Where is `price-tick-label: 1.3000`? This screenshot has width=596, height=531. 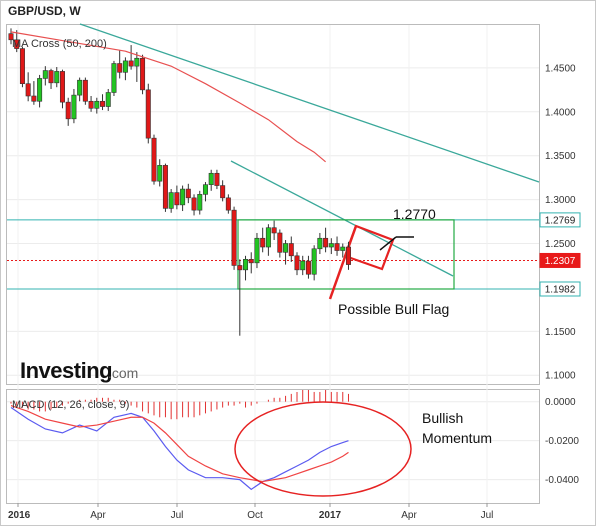 price-tick-label: 1.3000 is located at coordinates (560, 200).